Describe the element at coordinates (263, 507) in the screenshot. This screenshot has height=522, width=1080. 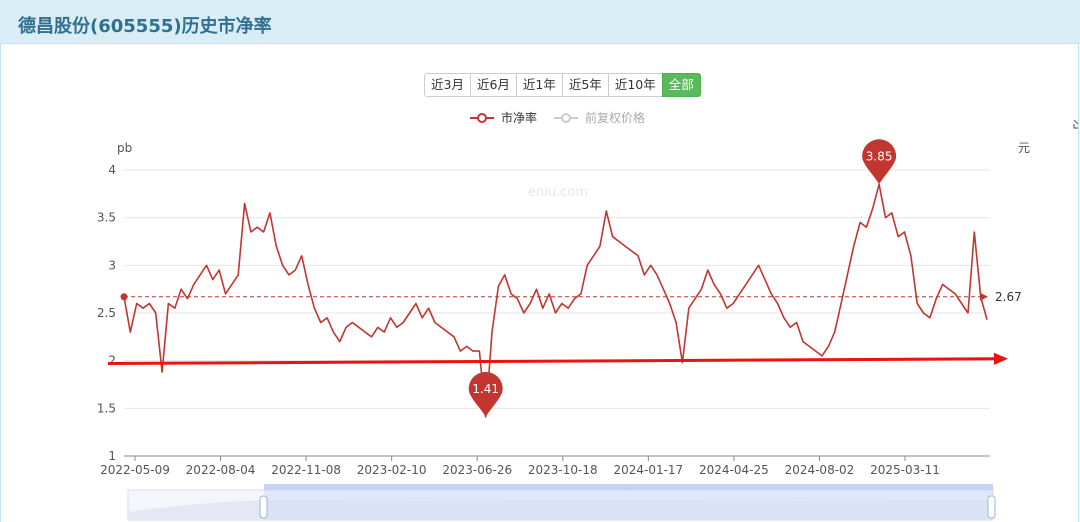
I see `zoom-left-handle` at that location.